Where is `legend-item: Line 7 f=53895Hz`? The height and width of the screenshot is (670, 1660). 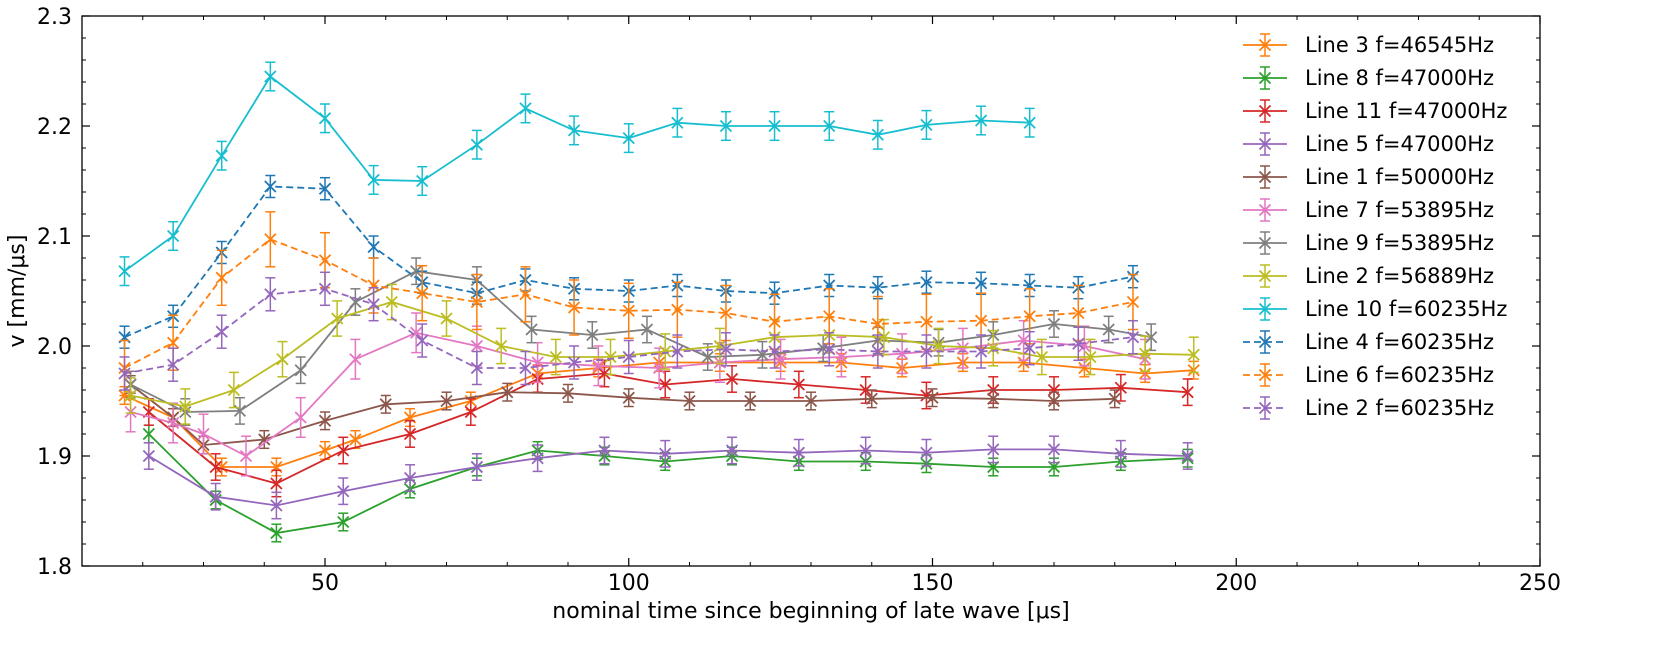 legend-item: Line 7 f=53895Hz is located at coordinates (1368, 210).